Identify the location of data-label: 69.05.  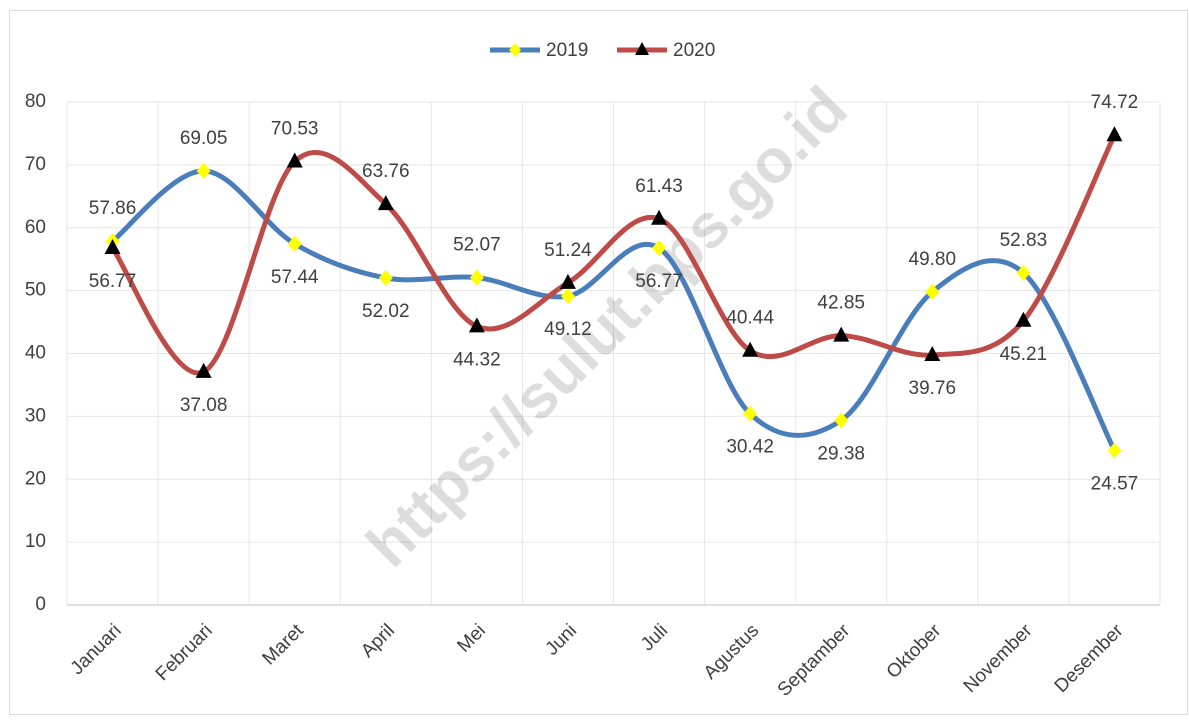
(204, 138).